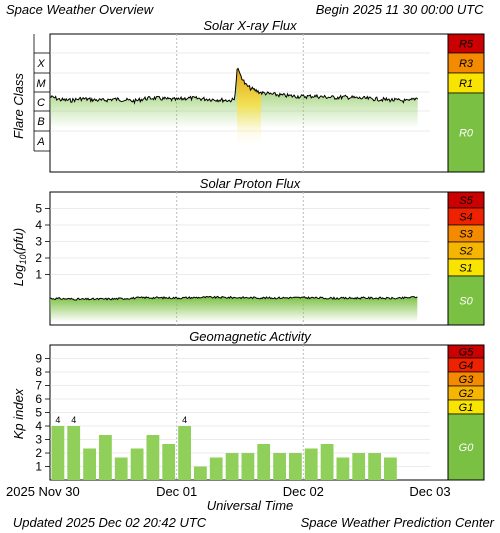 The height and width of the screenshot is (533, 500). I want to click on xray-flux-area, so click(234, 98).